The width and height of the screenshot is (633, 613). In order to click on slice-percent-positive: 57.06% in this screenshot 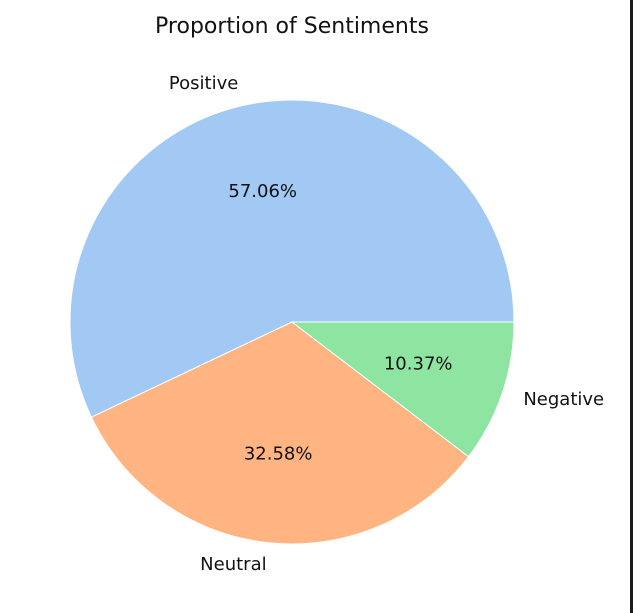, I will do `click(262, 191)`.